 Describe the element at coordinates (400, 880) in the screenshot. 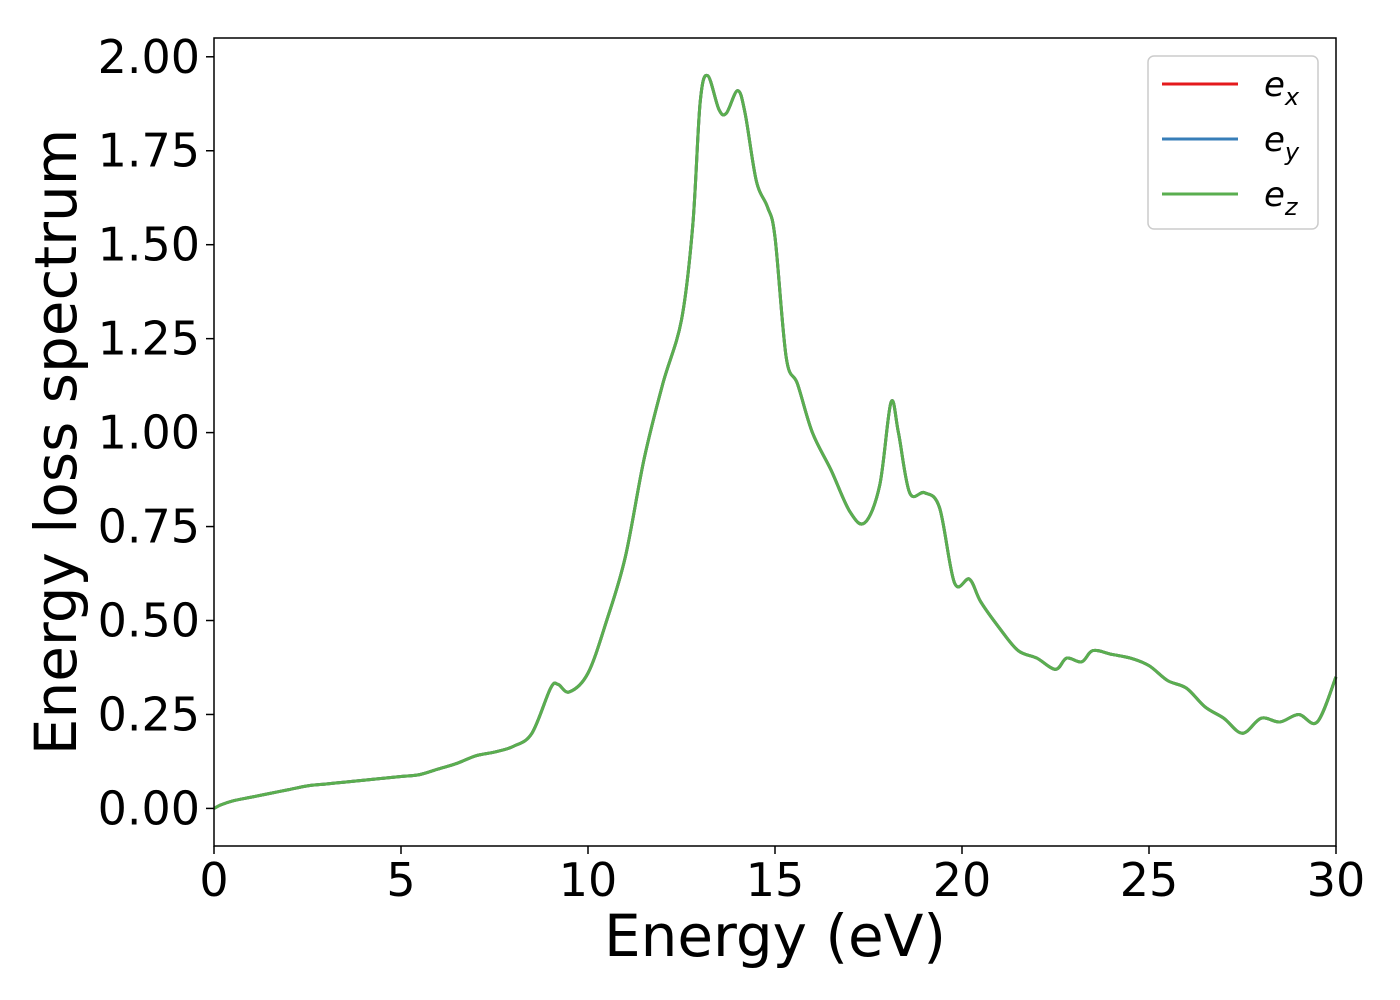

I see `x-tick-label: 5` at that location.